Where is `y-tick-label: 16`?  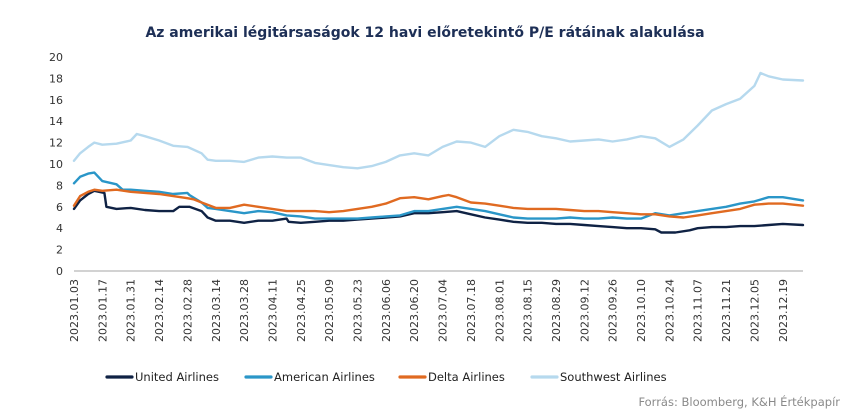
y-tick-label: 16 is located at coordinates (56, 100).